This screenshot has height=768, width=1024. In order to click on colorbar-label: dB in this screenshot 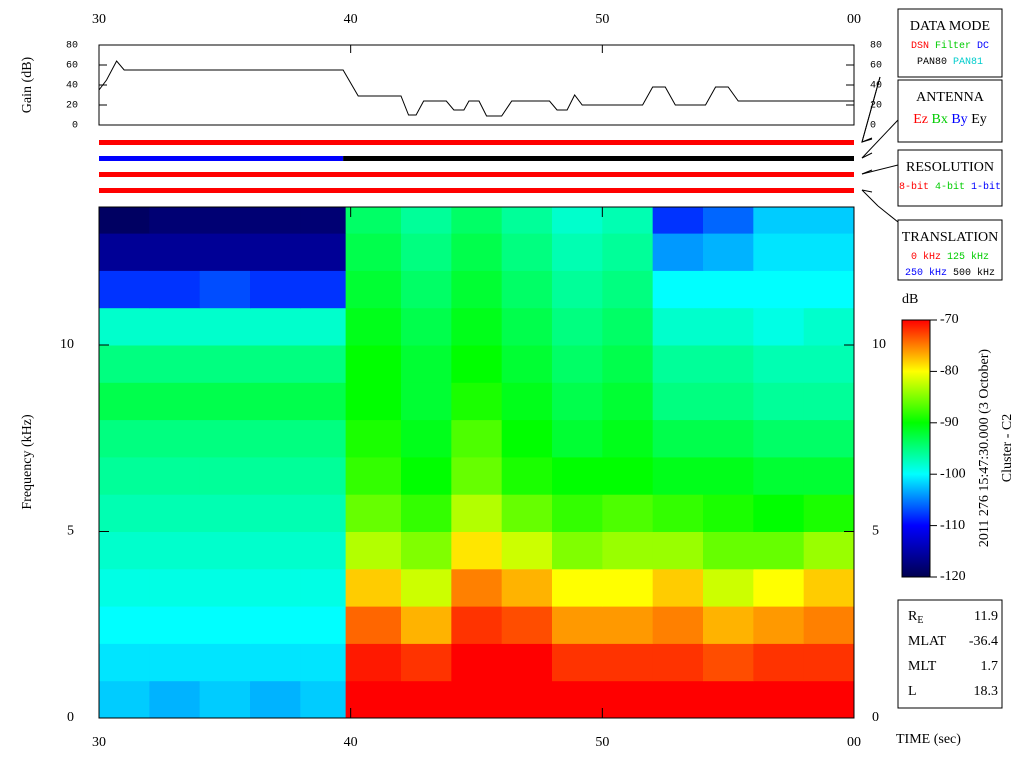, I will do `click(910, 299)`.